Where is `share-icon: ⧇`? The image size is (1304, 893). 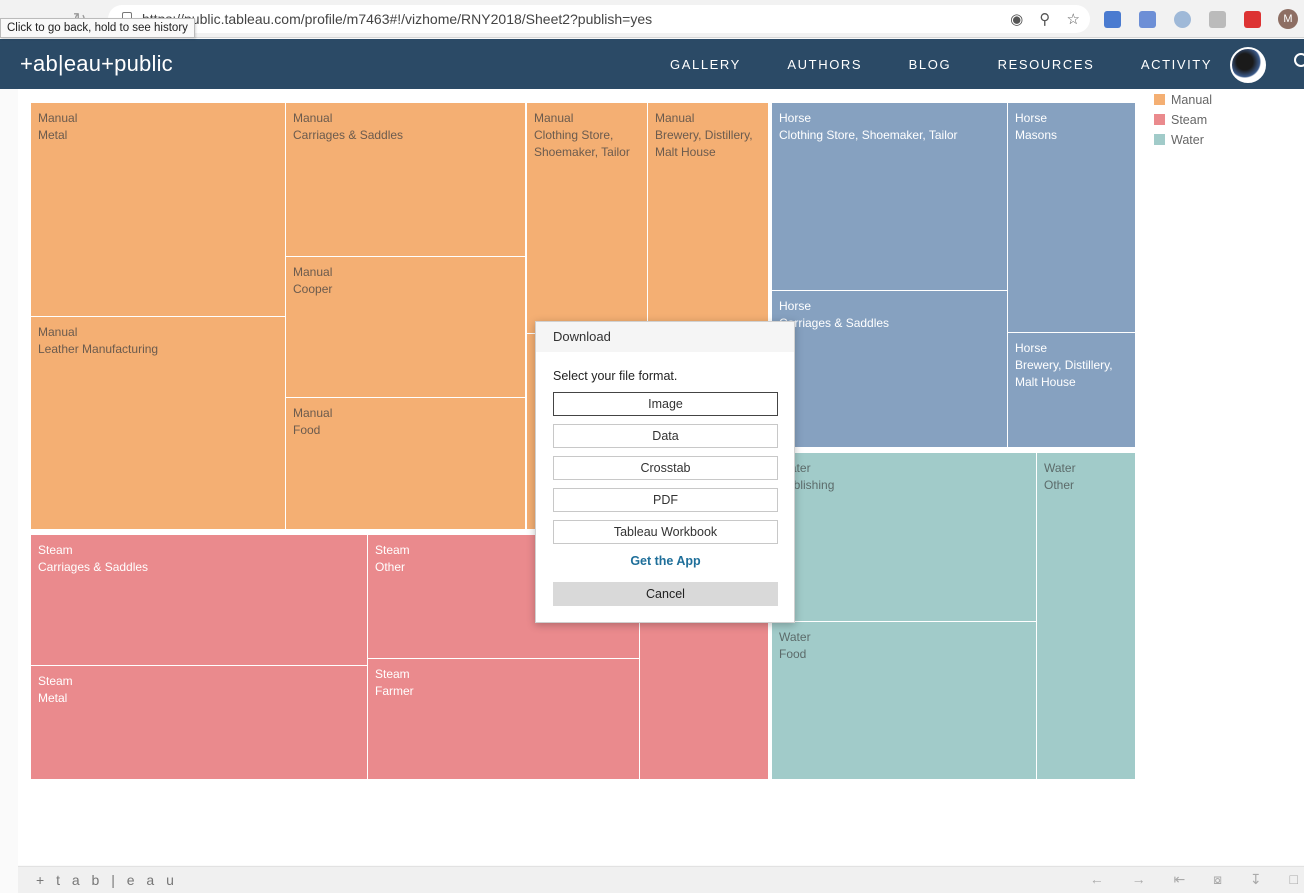
share-icon: ⧇ is located at coordinates (1218, 879).